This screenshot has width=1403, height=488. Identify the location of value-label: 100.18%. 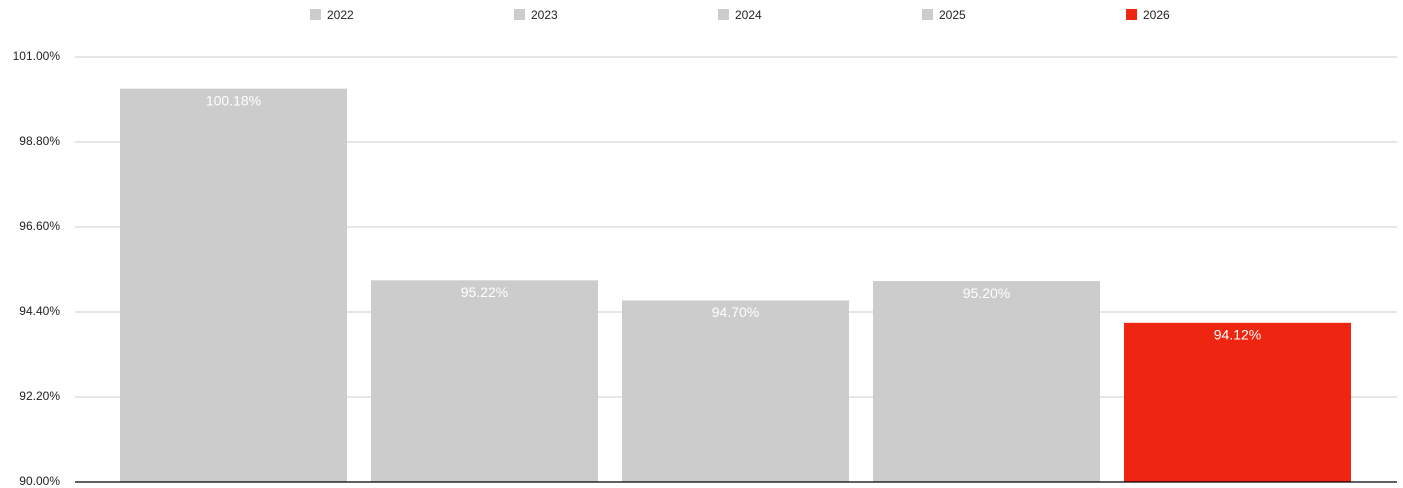
(233, 100).